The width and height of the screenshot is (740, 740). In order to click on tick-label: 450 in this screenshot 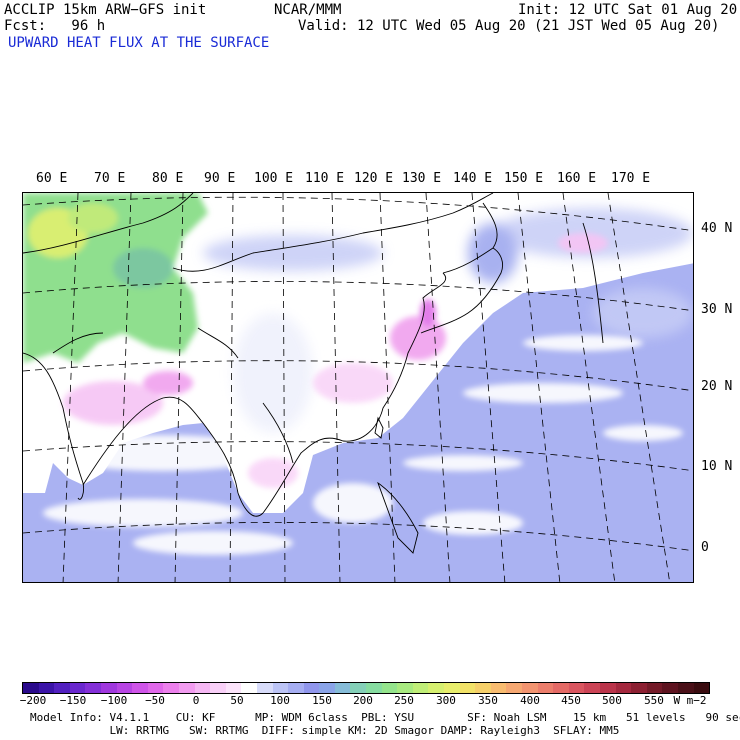, I will do `click(571, 700)`.